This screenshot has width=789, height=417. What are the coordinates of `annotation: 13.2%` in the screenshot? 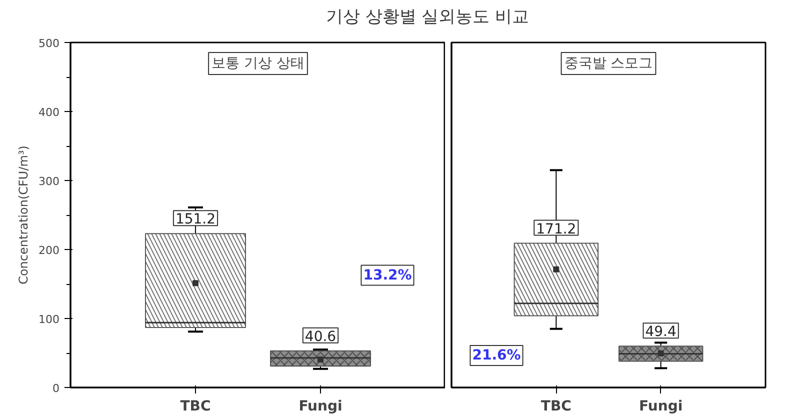 It's located at (387, 275).